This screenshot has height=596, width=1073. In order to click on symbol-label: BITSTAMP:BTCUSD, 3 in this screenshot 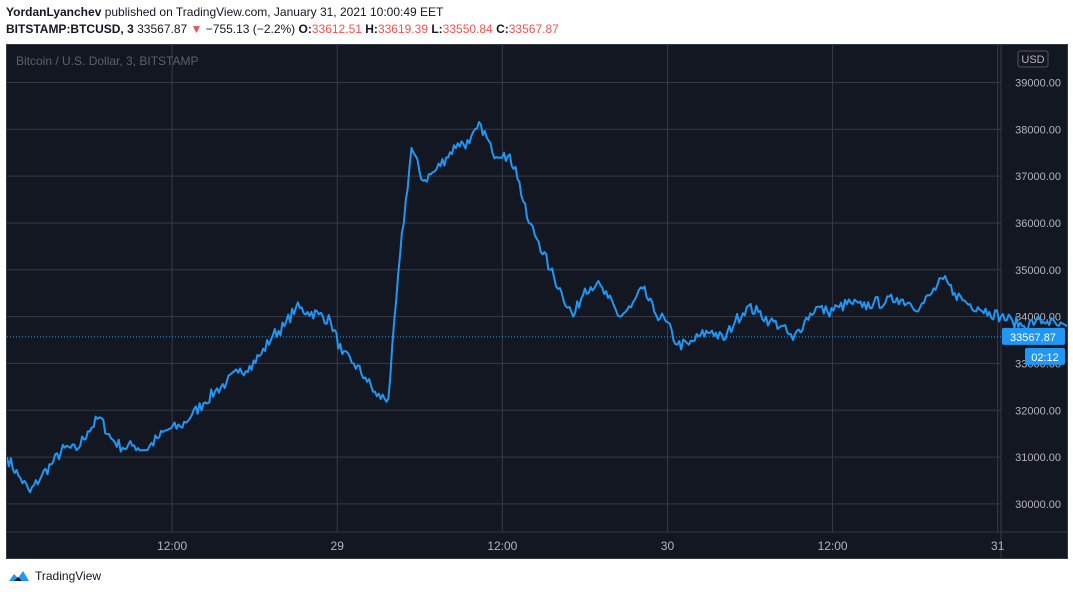, I will do `click(70, 29)`.